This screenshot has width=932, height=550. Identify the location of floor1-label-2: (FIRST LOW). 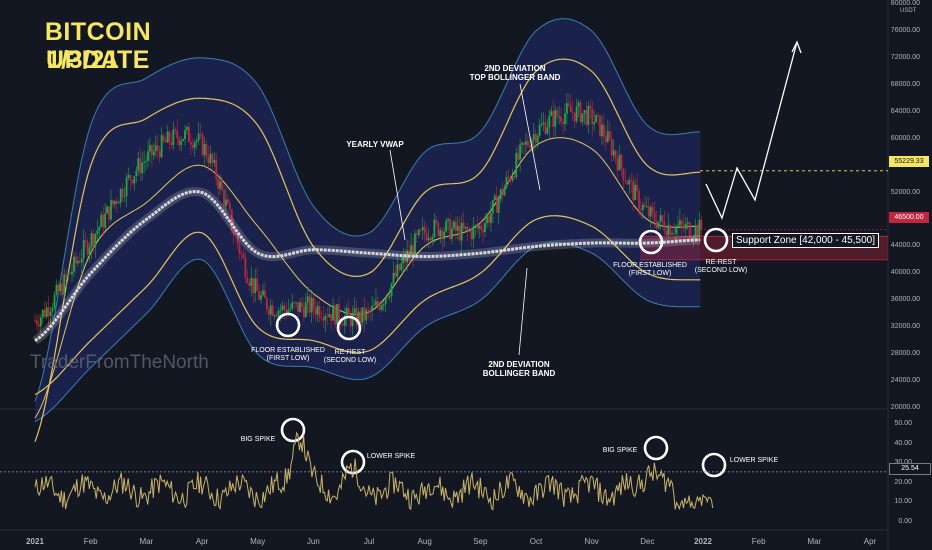
(288, 358).